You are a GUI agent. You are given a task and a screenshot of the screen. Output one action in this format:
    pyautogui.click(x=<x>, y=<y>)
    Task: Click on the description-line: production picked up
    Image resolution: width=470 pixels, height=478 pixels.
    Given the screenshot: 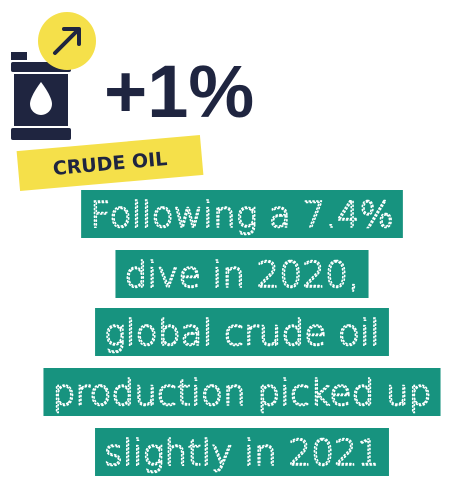 What is the action you would take?
    pyautogui.click(x=241, y=393)
    